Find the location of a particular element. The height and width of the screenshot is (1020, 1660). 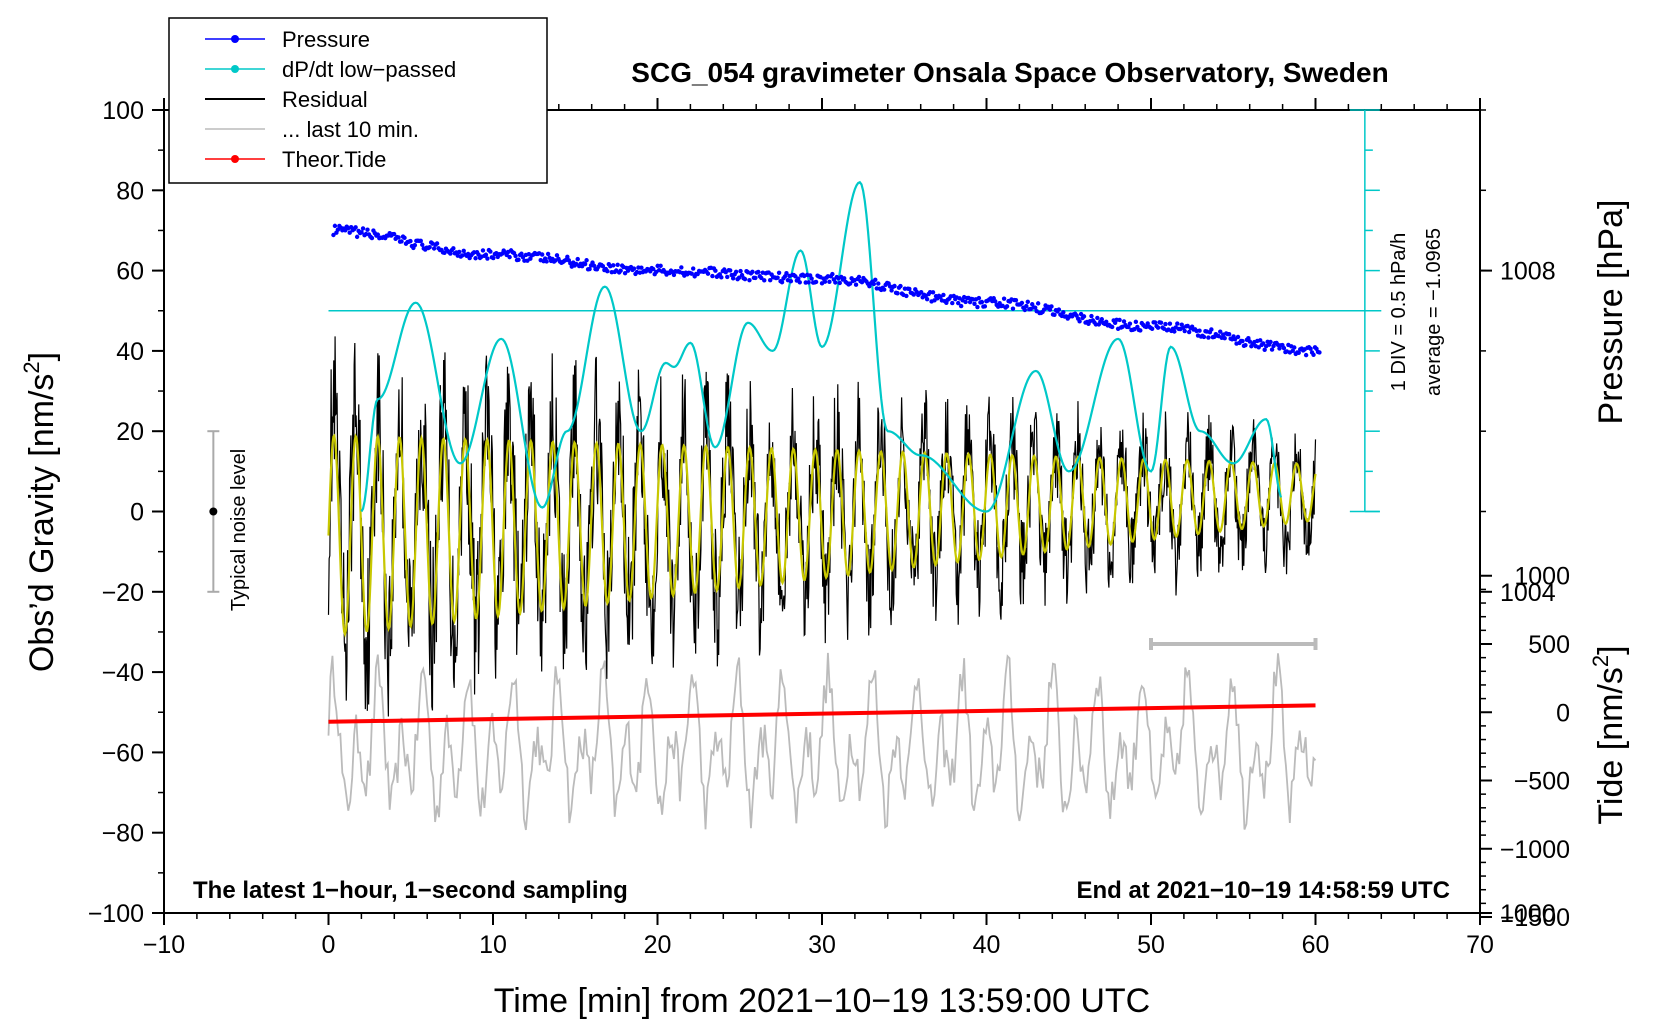

x-axis-title: Time [min] from 2021−10−19 13:59:00 UTC is located at coordinates (822, 1001).